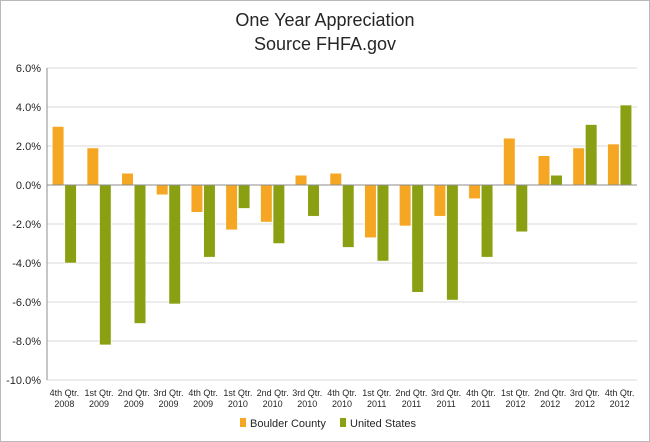 The height and width of the screenshot is (442, 650). What do you see at coordinates (28, 108) in the screenshot?
I see `y-tick-label: 4.0%` at bounding box center [28, 108].